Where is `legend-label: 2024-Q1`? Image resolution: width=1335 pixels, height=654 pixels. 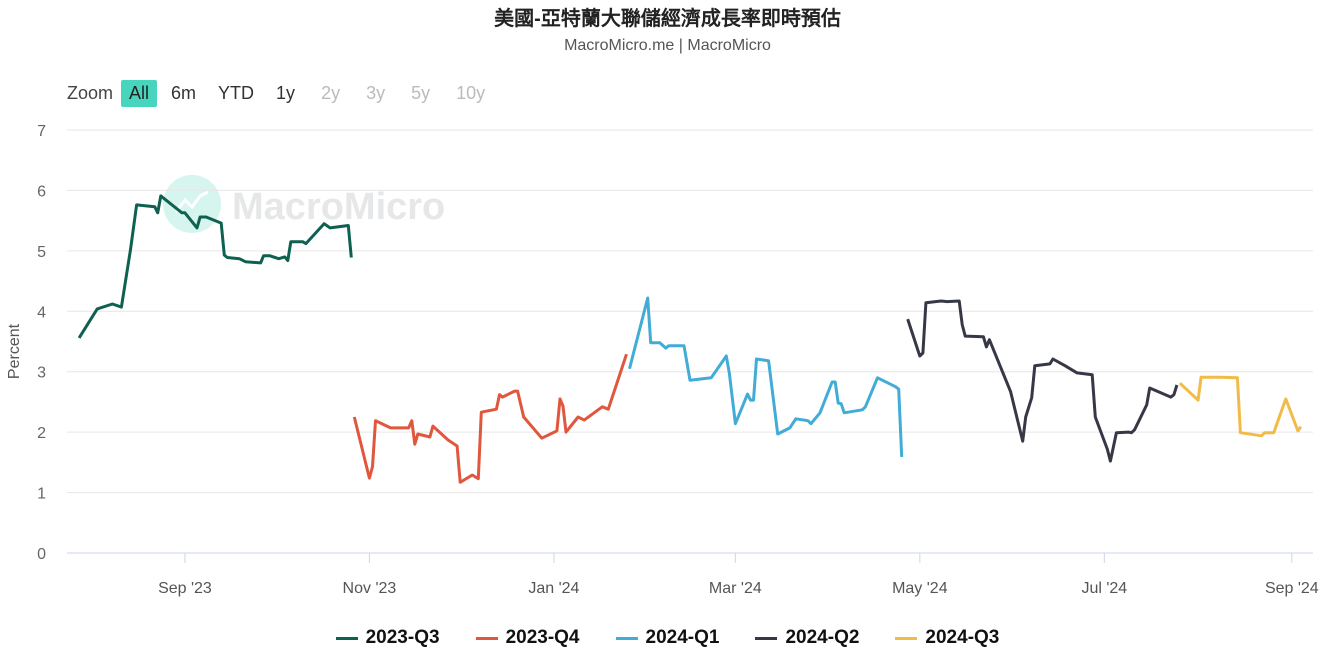
legend-label: 2024-Q1 is located at coordinates (682, 637).